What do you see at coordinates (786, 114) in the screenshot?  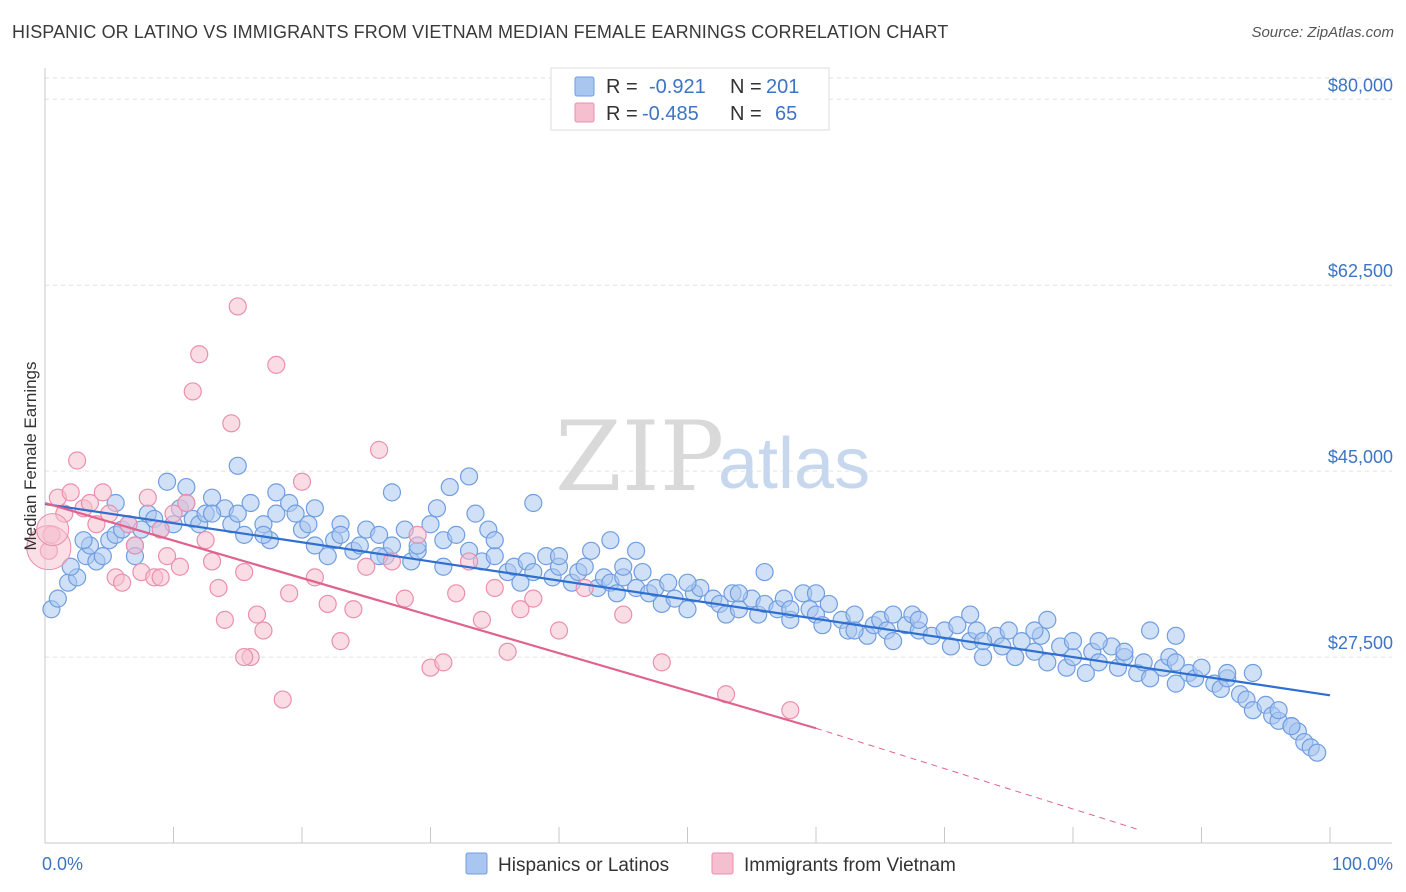 I see `legend-n-value: 65` at bounding box center [786, 114].